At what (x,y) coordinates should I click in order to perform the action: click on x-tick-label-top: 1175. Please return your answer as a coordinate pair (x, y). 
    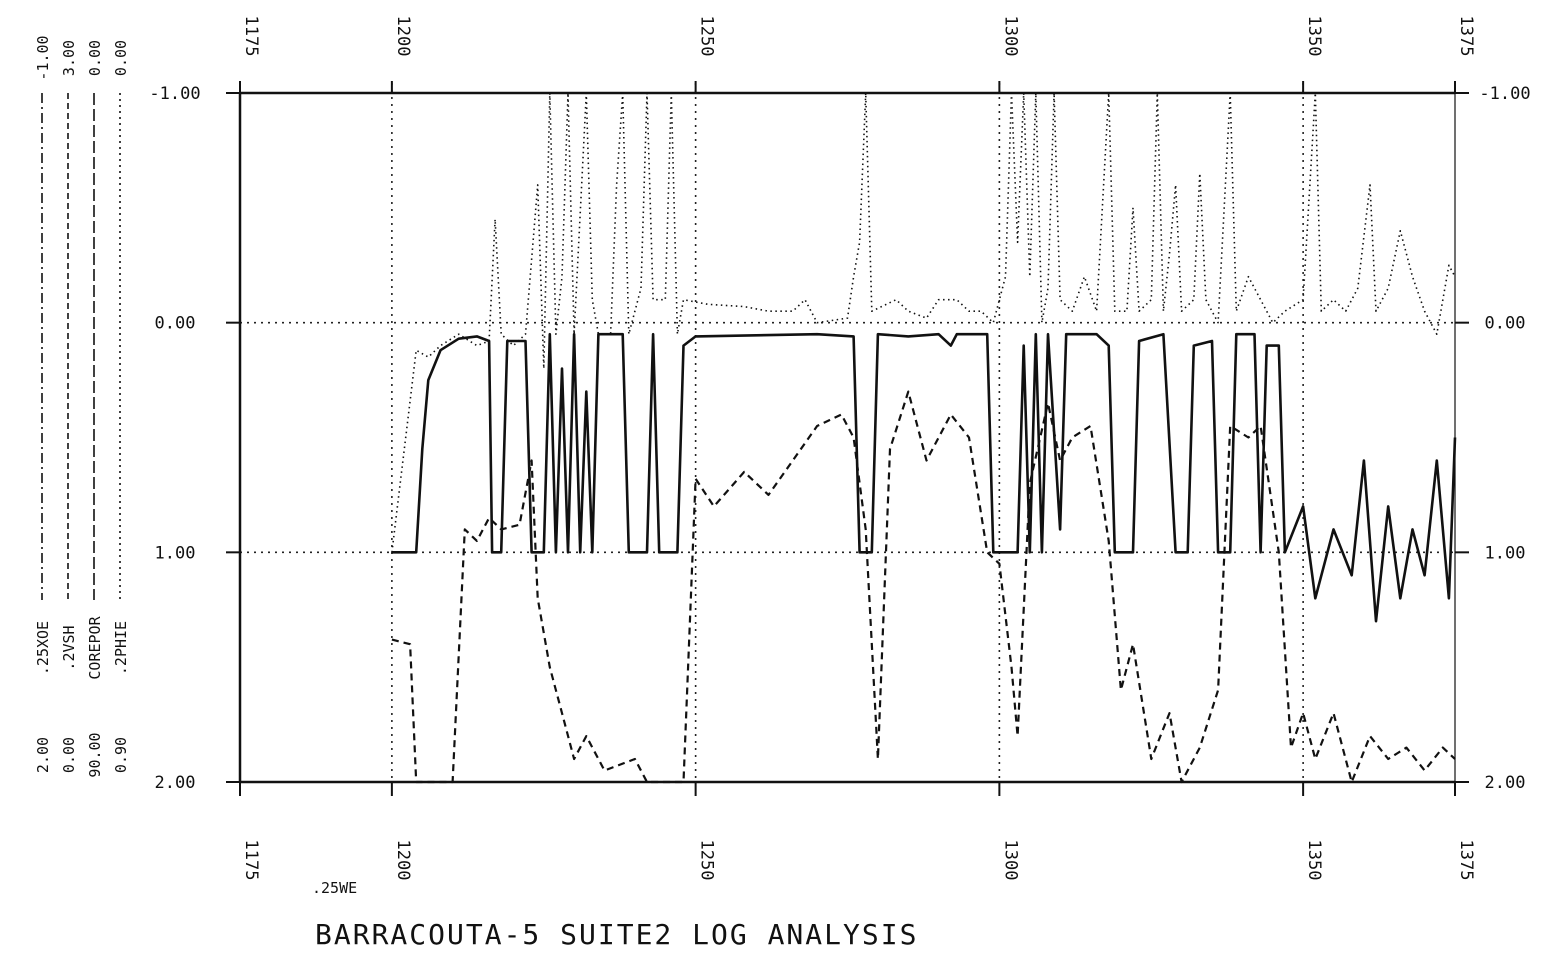
    Looking at the image, I should click on (251, 36).